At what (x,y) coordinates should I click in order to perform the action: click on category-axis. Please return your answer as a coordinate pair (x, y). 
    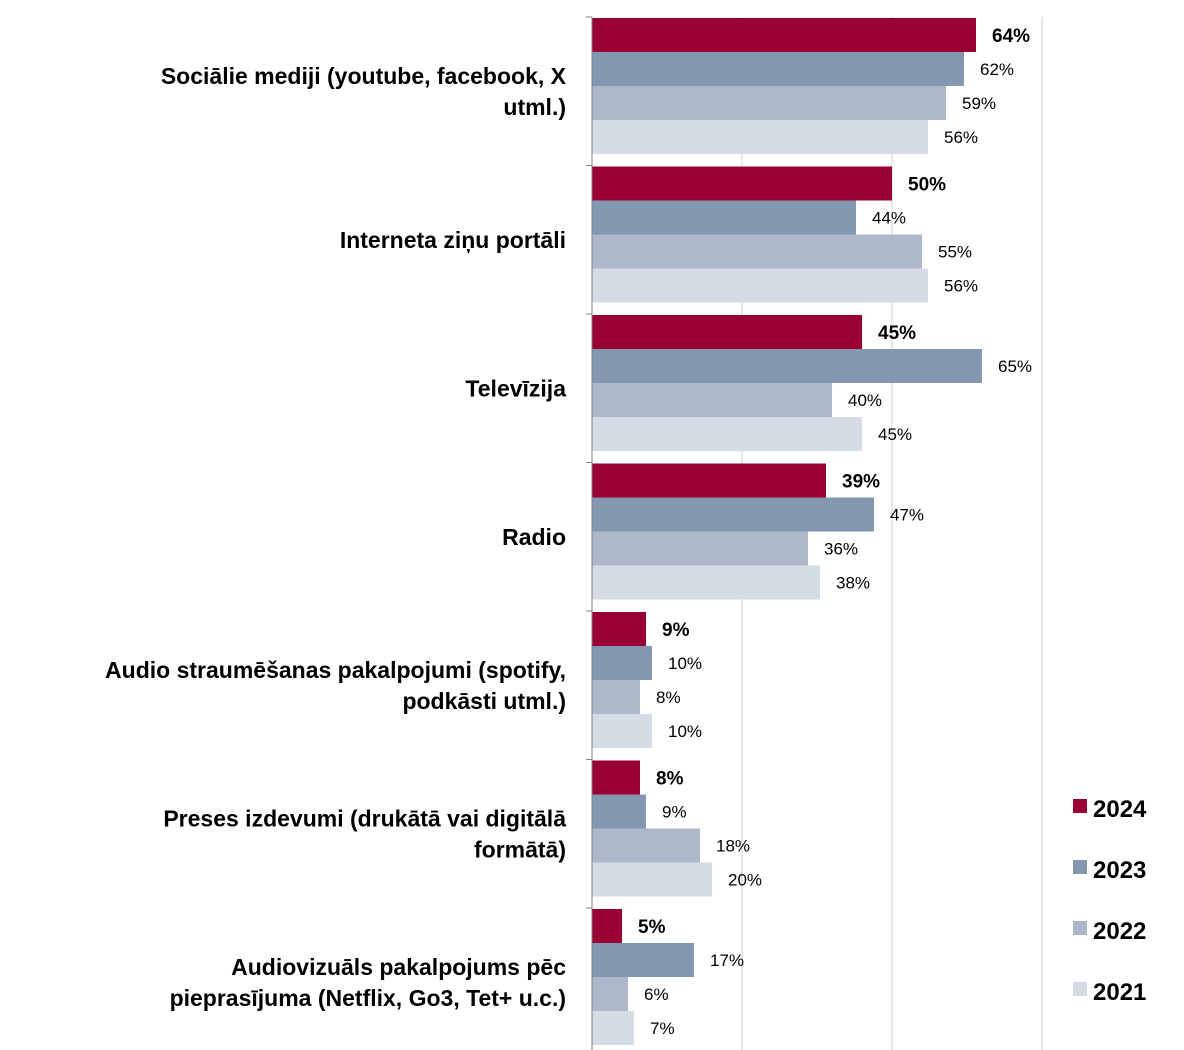
    Looking at the image, I should click on (589, 533).